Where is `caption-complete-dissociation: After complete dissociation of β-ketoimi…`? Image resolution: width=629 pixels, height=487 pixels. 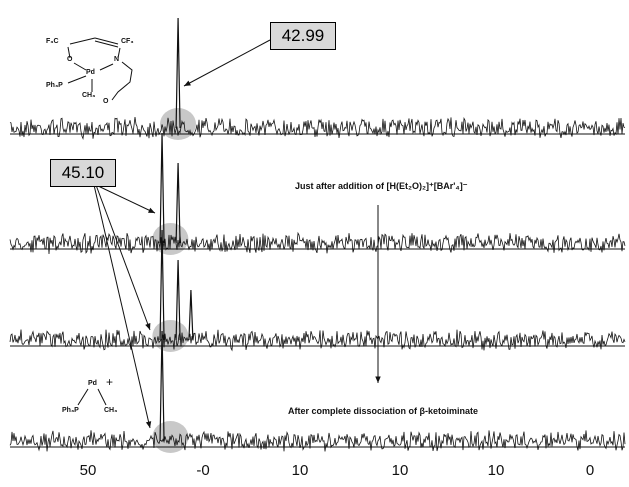 caption-complete-dissociation: After complete dissociation of β-ketoimi… is located at coordinates (383, 411).